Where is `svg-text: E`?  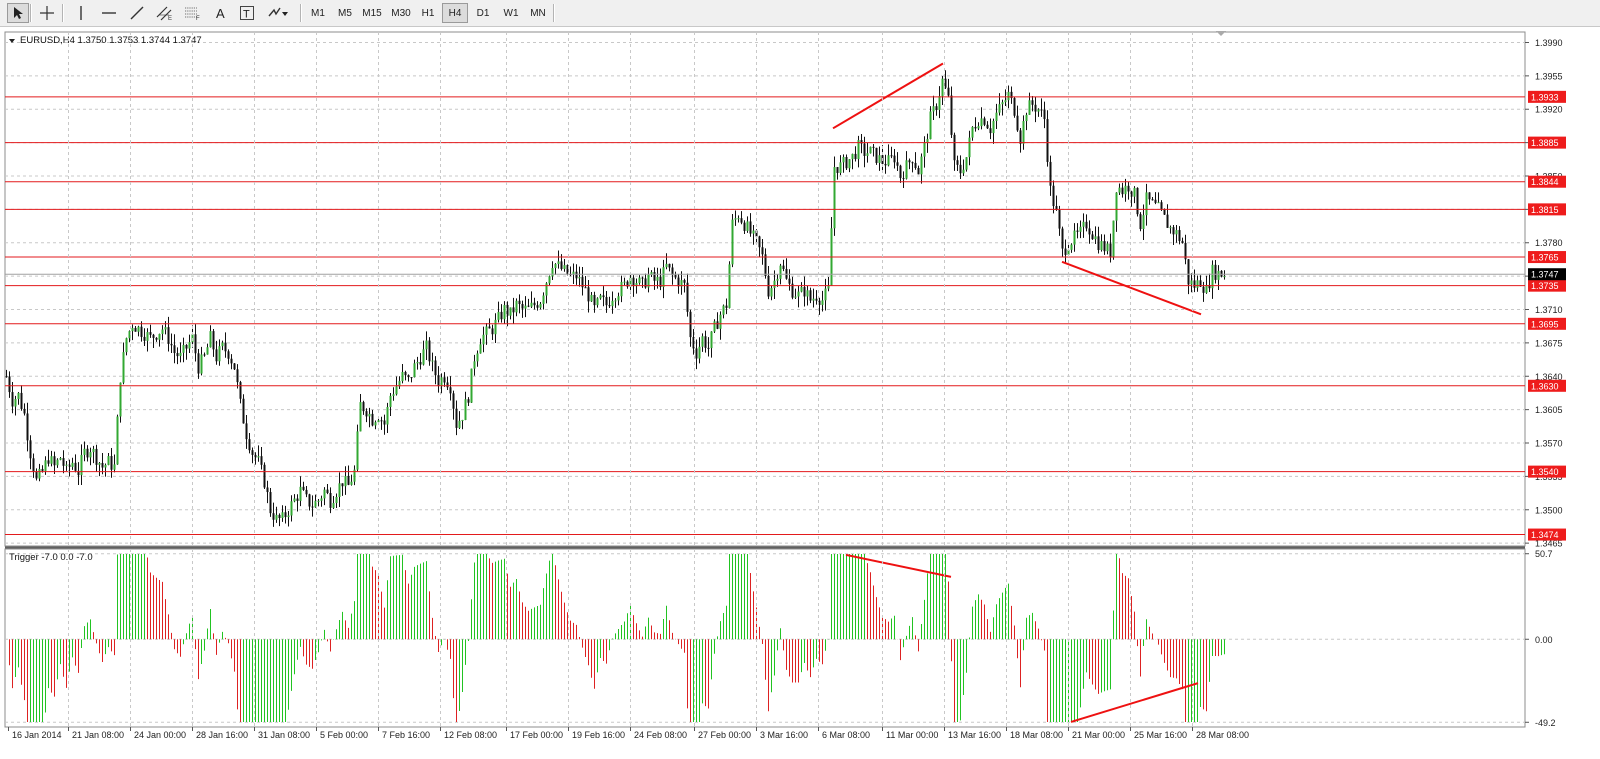
svg-text: E is located at coordinates (170, 18).